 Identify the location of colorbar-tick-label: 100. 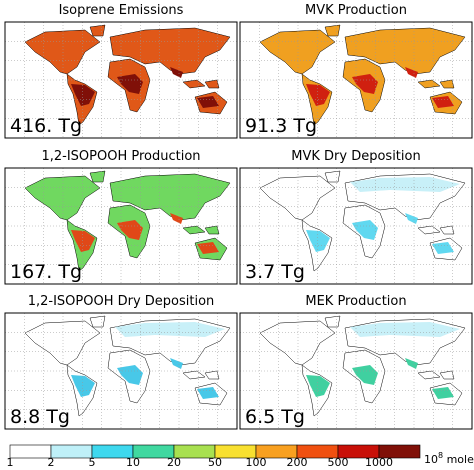
(256, 462).